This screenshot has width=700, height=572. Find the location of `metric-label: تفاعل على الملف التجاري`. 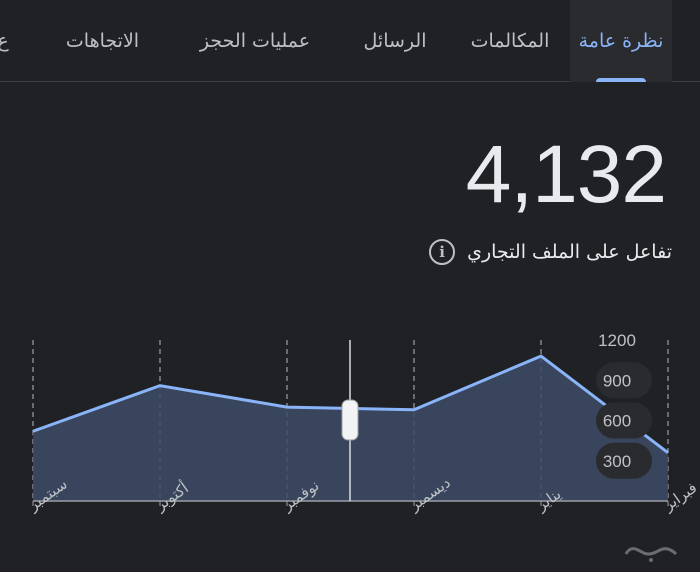

metric-label: تفاعل على الملف التجاري is located at coordinates (569, 252).